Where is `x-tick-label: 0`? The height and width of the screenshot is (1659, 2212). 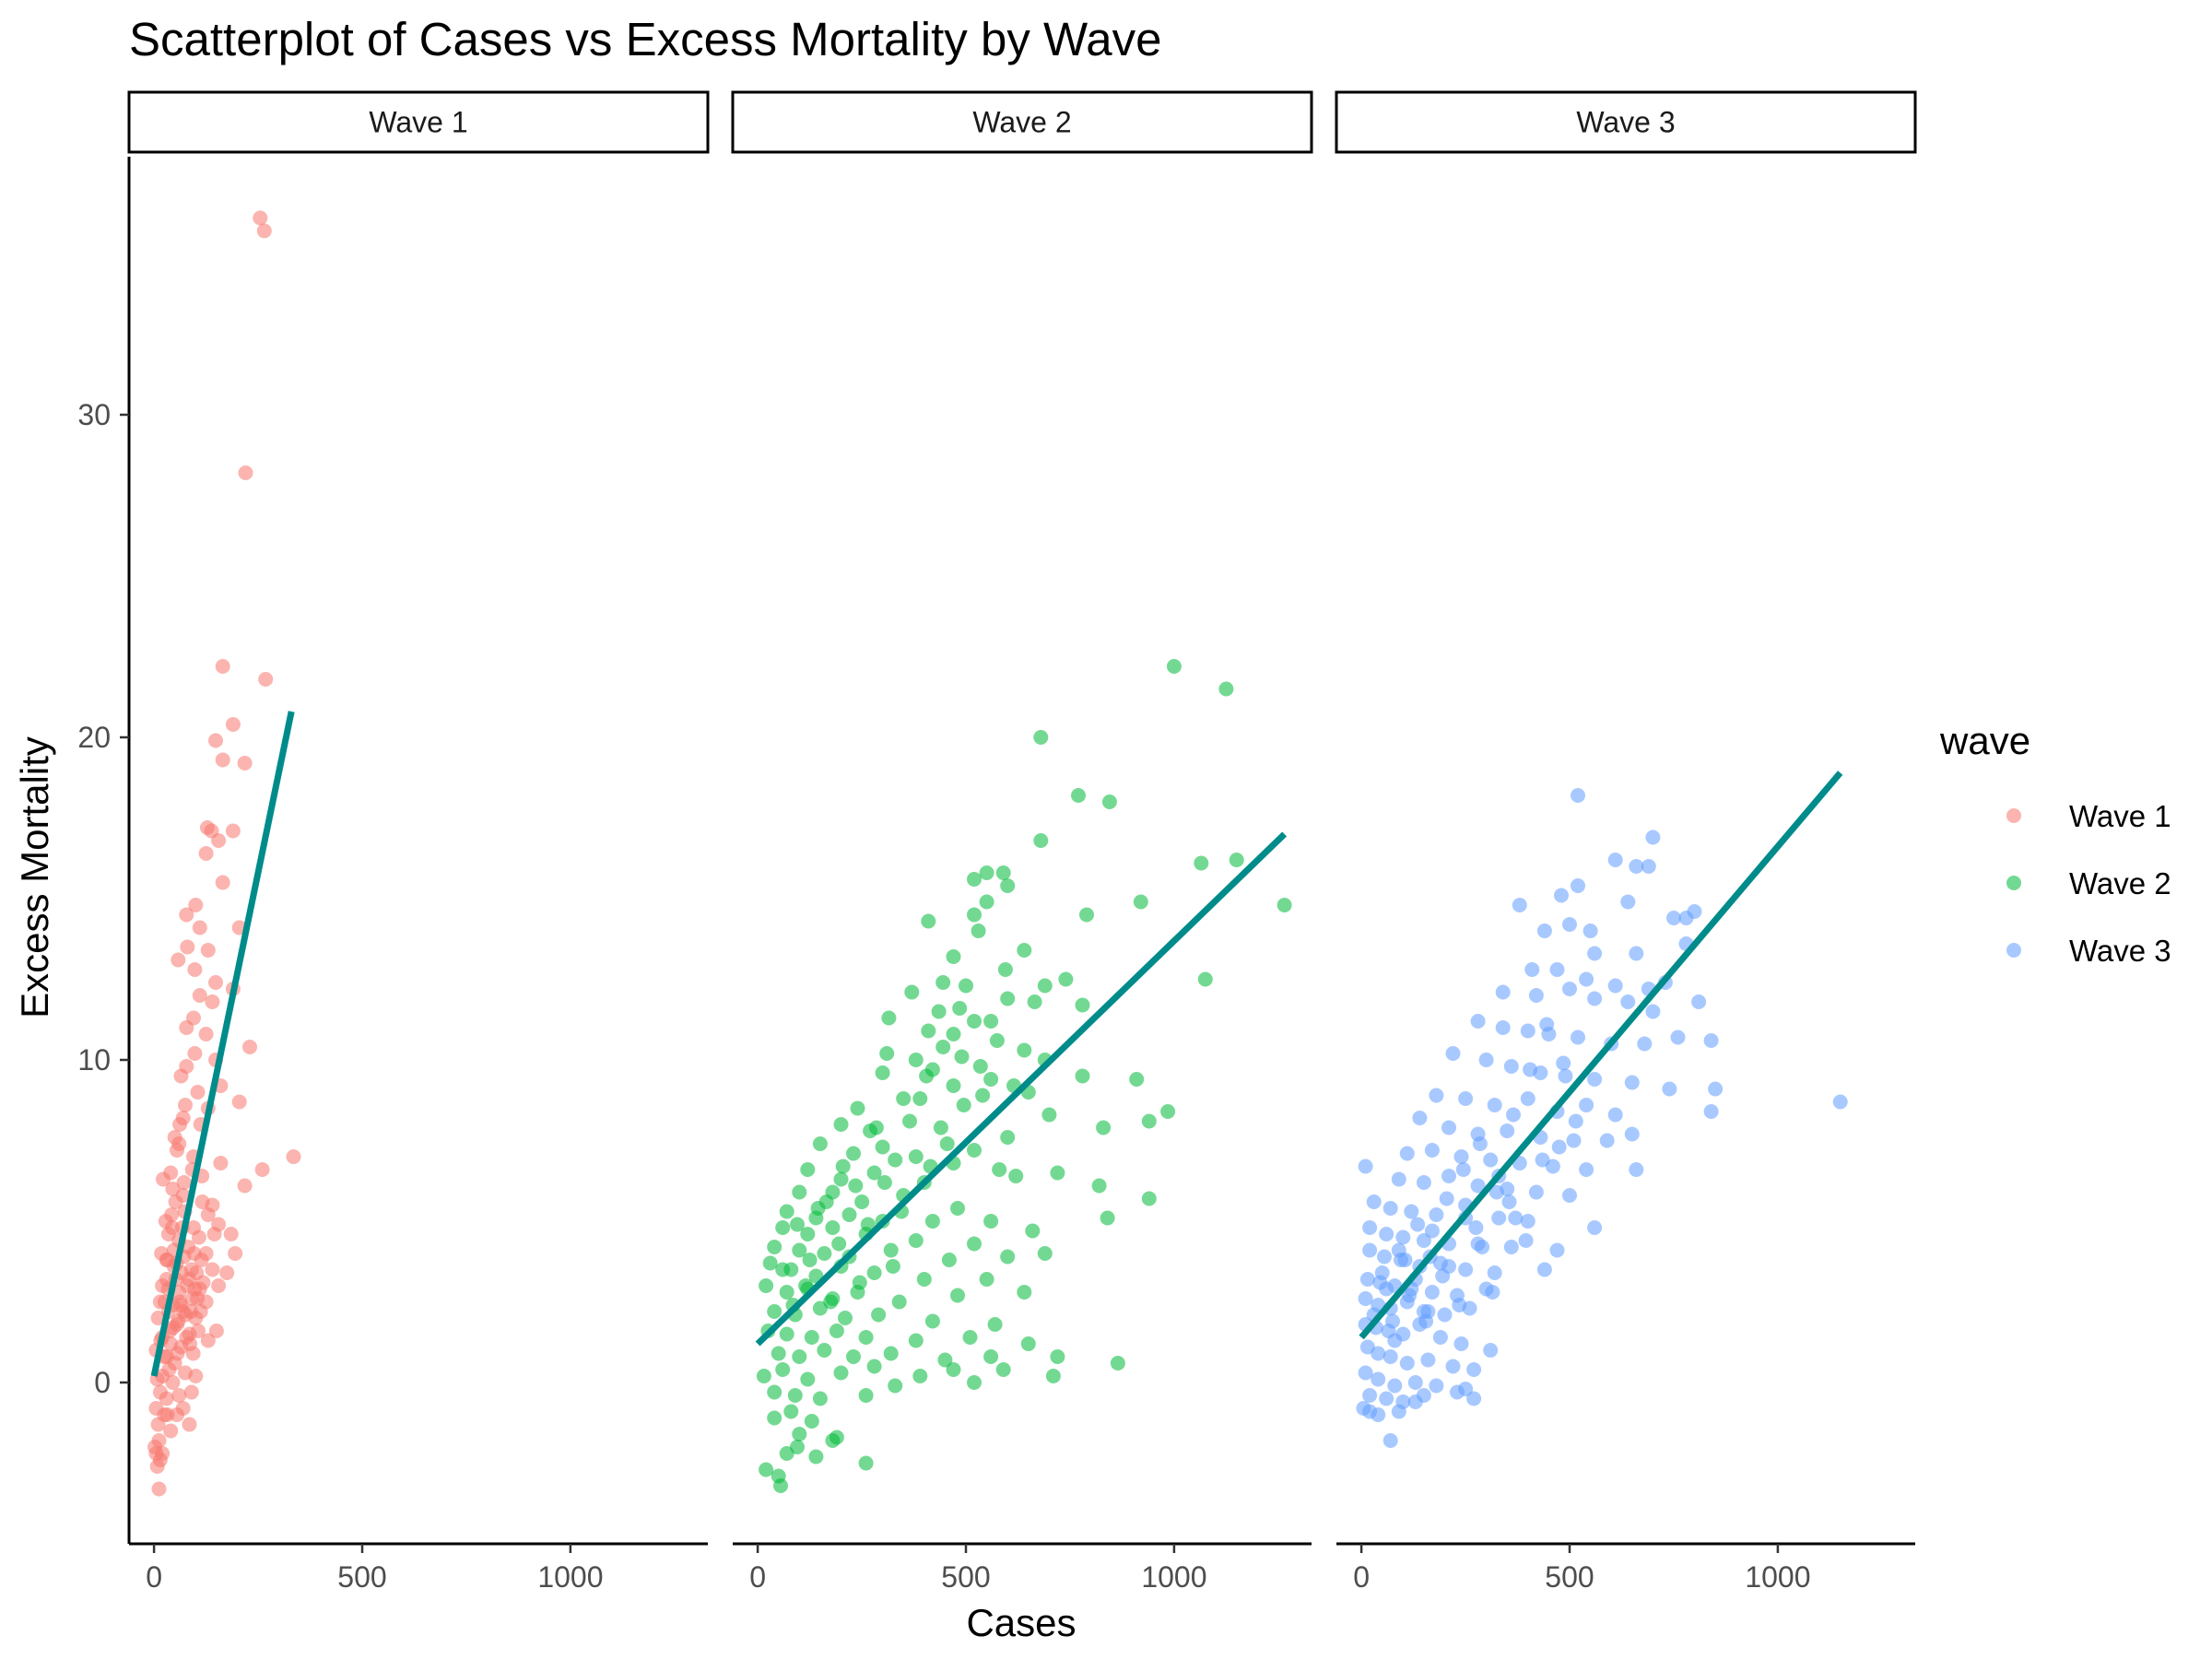
x-tick-label: 0 is located at coordinates (1361, 1577).